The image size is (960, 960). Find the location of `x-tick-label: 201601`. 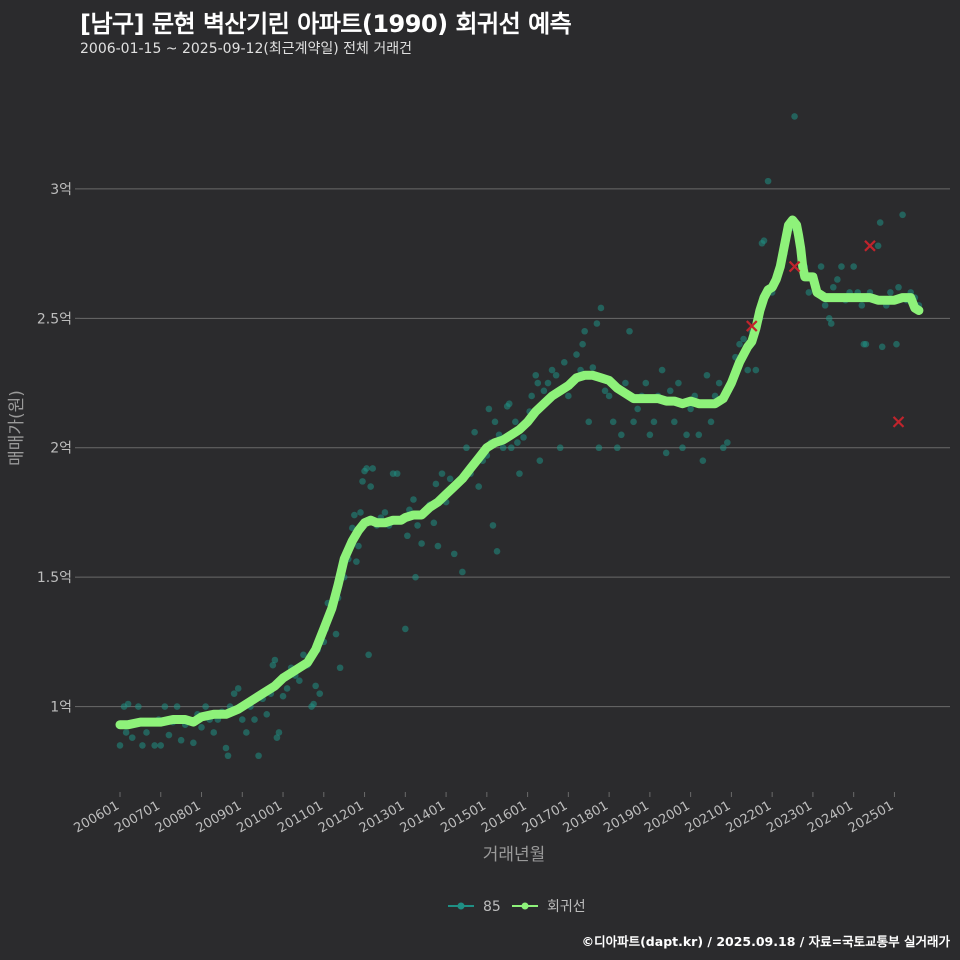

x-tick-label: 201601 is located at coordinates (504, 817).